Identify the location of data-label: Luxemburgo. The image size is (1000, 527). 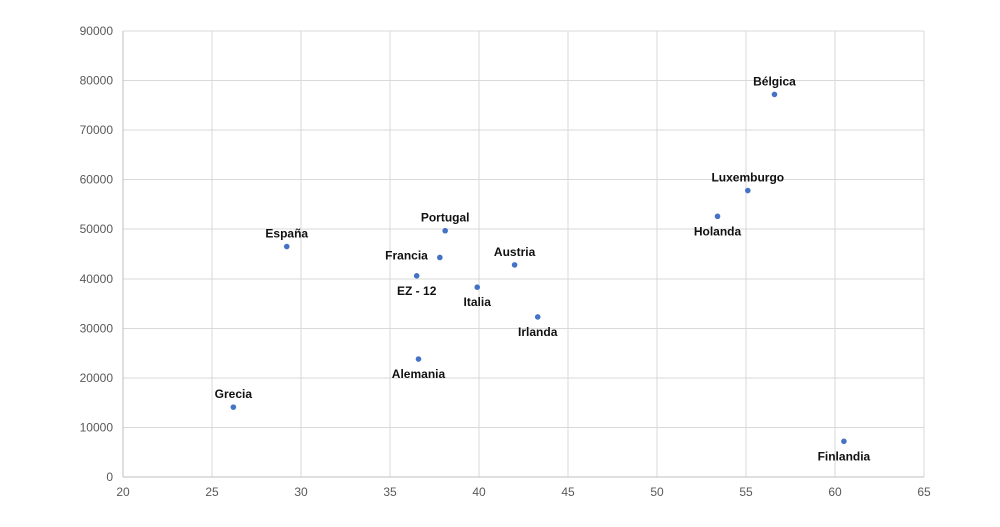
(747, 178).